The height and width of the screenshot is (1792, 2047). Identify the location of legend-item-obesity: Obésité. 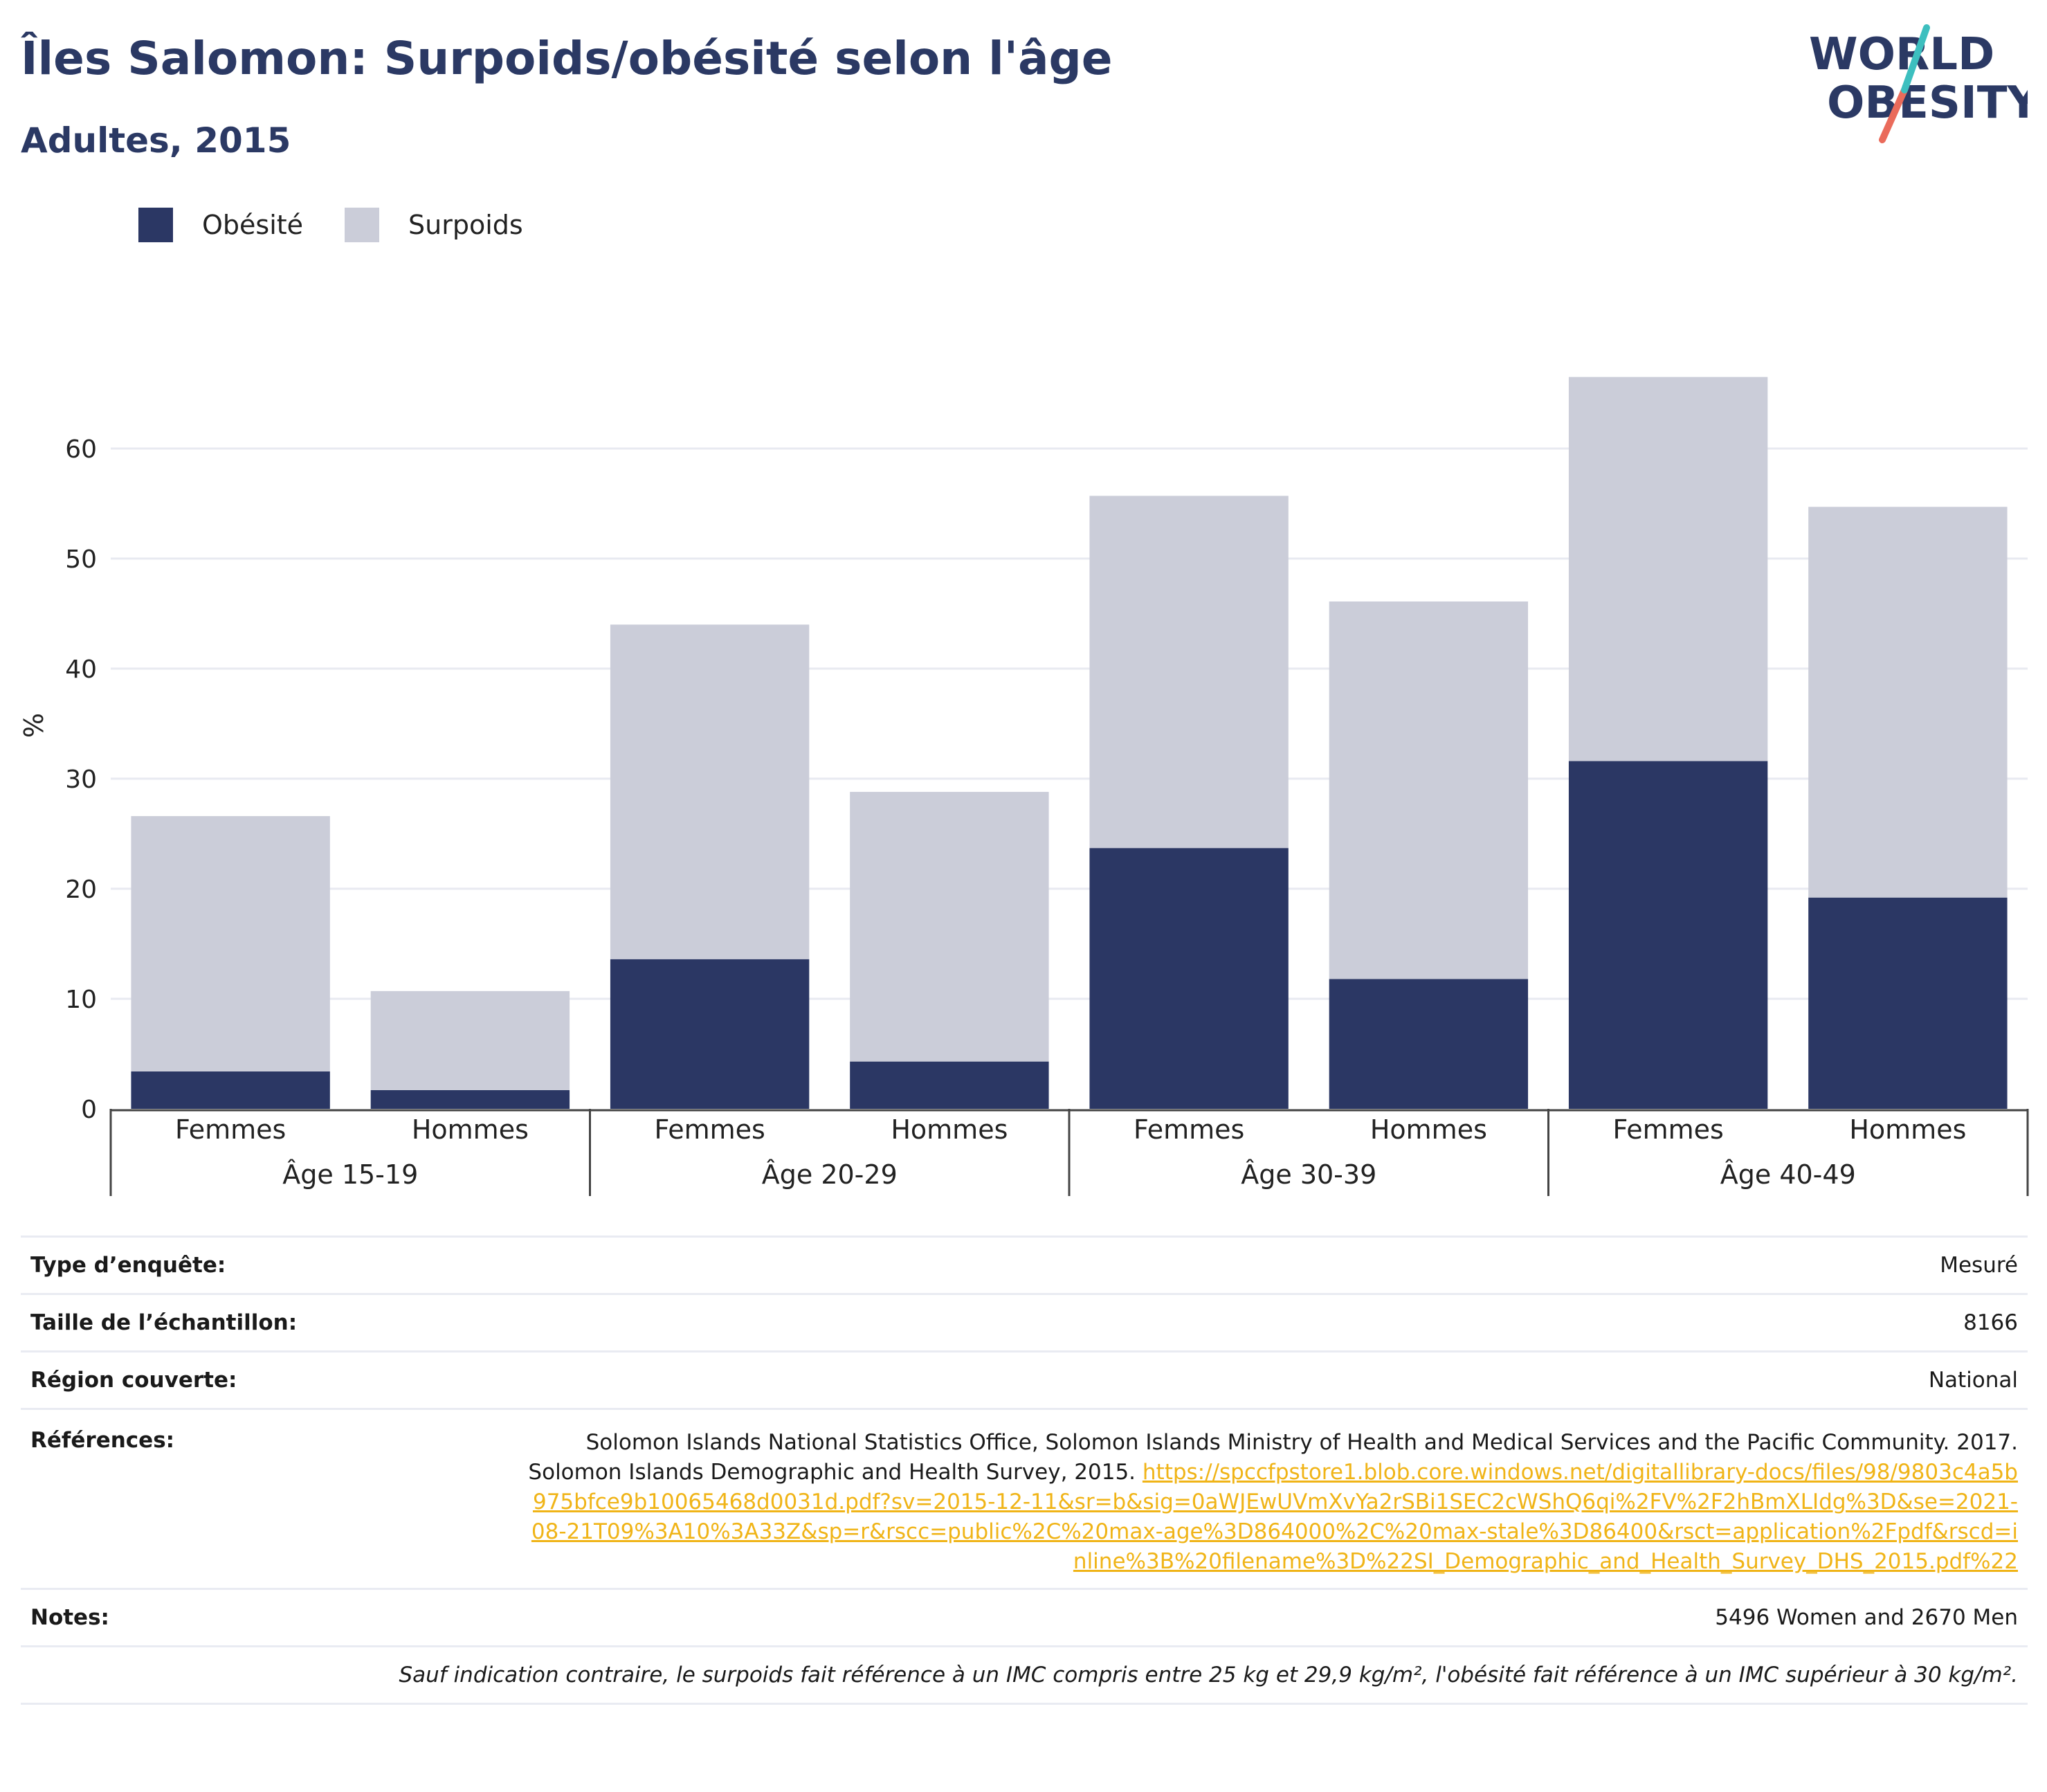
(221, 225).